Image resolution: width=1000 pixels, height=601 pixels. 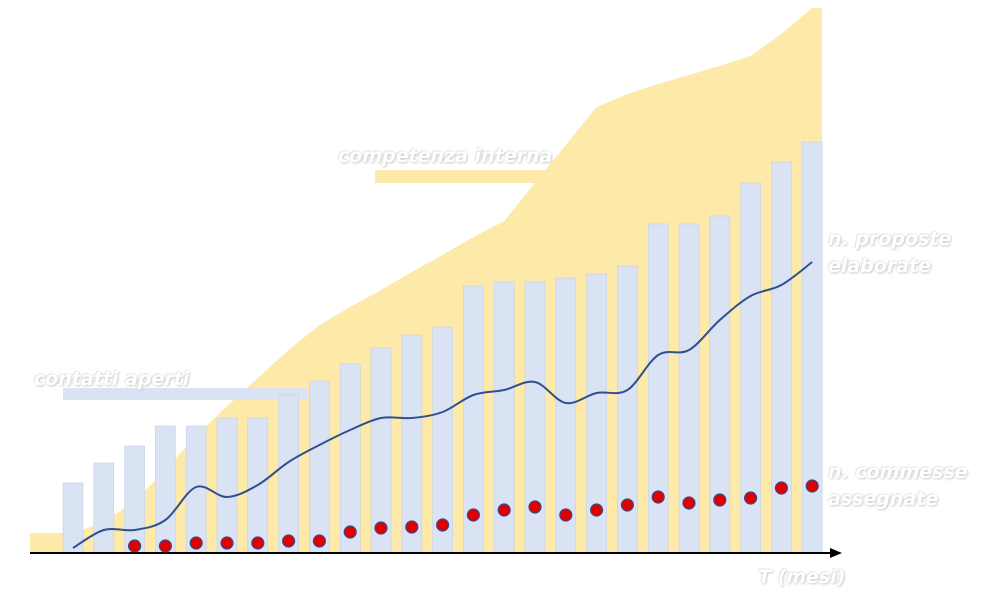 What do you see at coordinates (890, 252) in the screenshot?
I see `line-label: n. proposte elaborate` at bounding box center [890, 252].